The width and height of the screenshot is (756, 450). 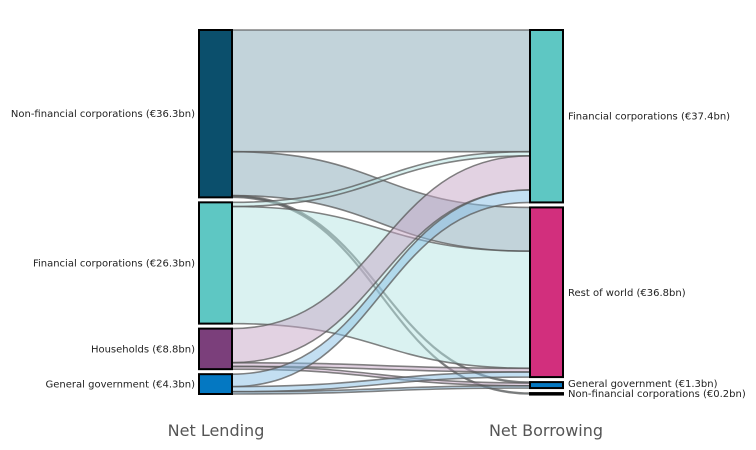 What do you see at coordinates (546, 292) in the screenshot?
I see `target-node-rest-of-world` at bounding box center [546, 292].